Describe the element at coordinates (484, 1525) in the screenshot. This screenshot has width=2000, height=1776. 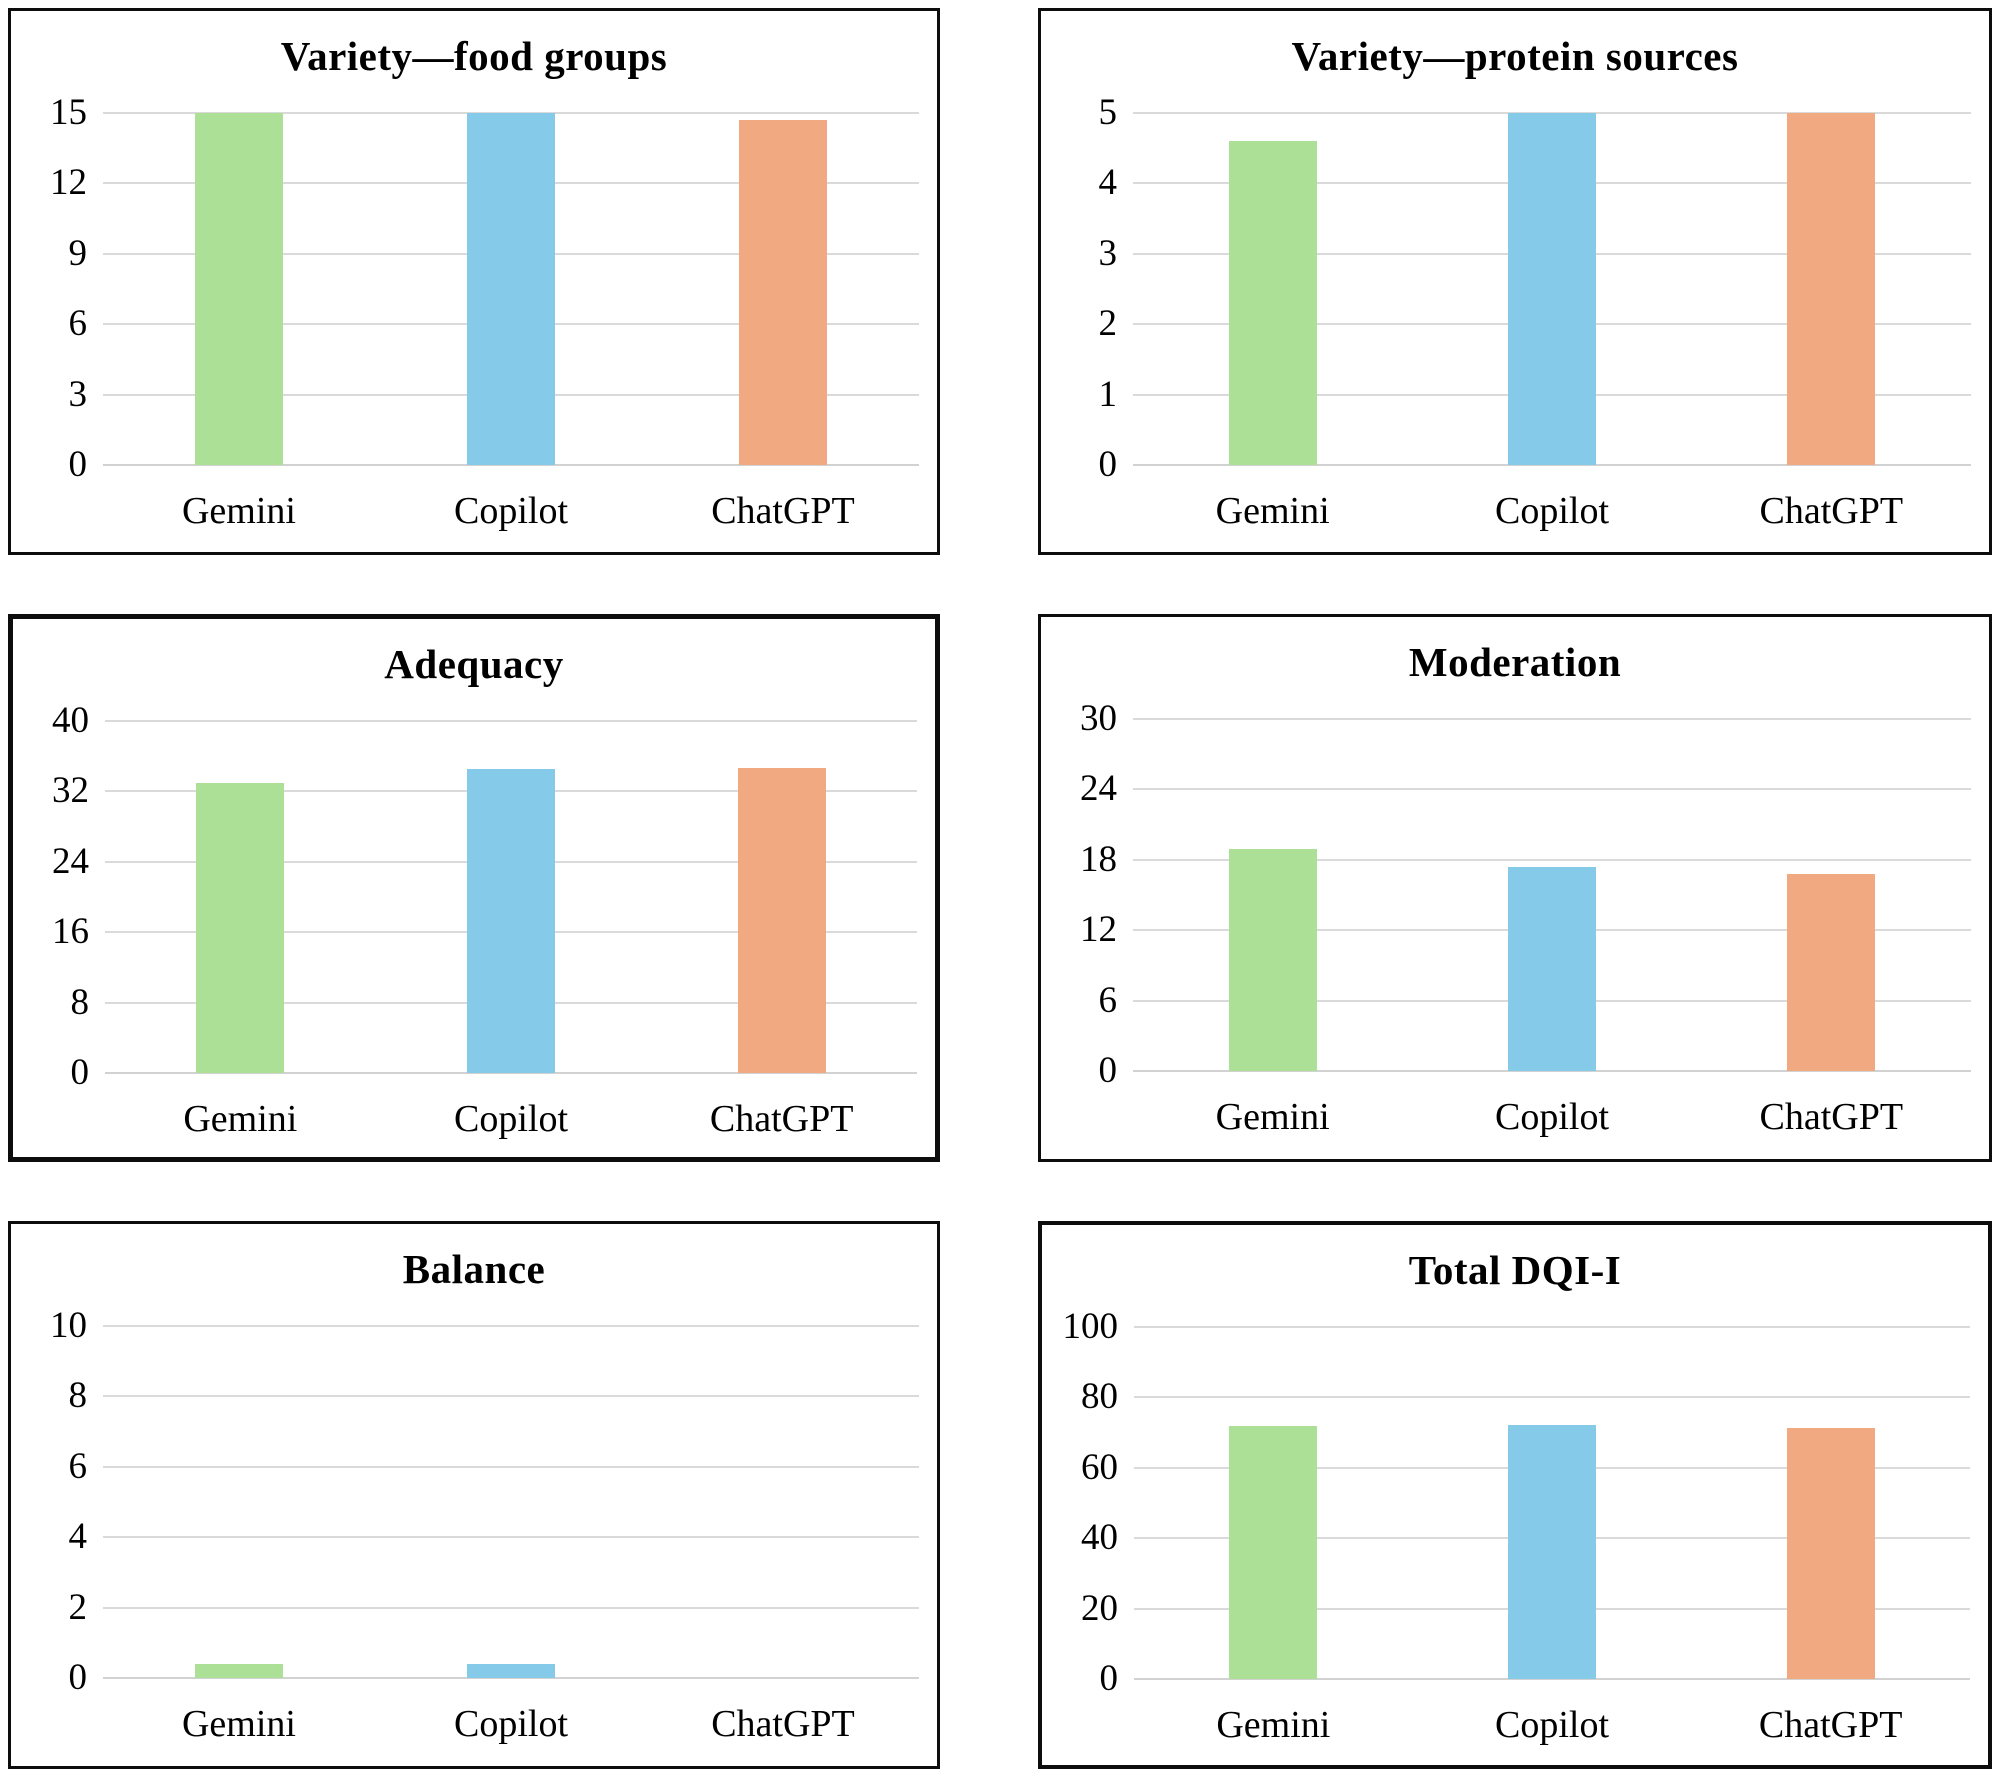
I see `plot-area: 10 8 6 4 2 0 Gemini Copilot ChatGPT` at that location.